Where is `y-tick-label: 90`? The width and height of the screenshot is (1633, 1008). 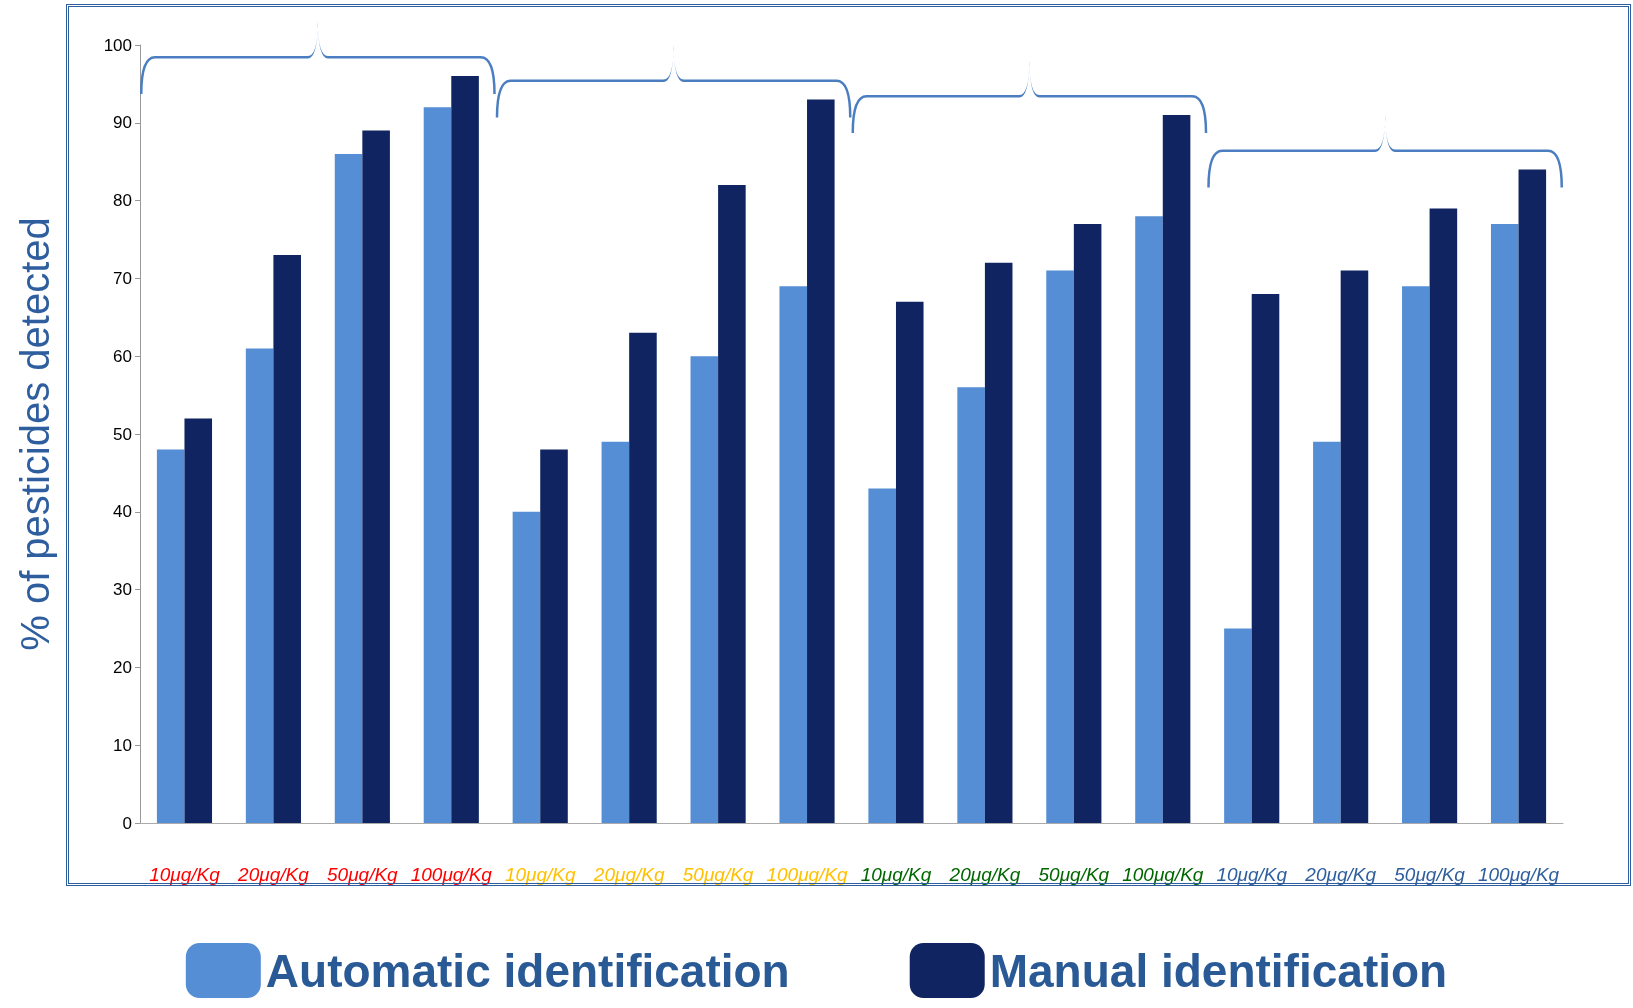
y-tick-label: 90 is located at coordinates (122, 123).